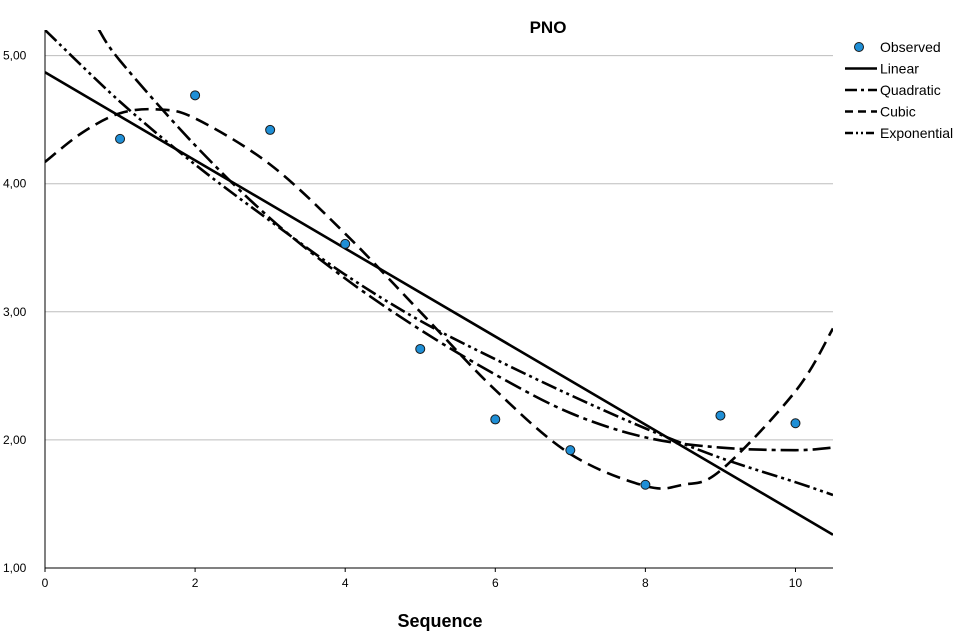 This screenshot has width=970, height=633. I want to click on x-tick-label: 2, so click(195, 583).